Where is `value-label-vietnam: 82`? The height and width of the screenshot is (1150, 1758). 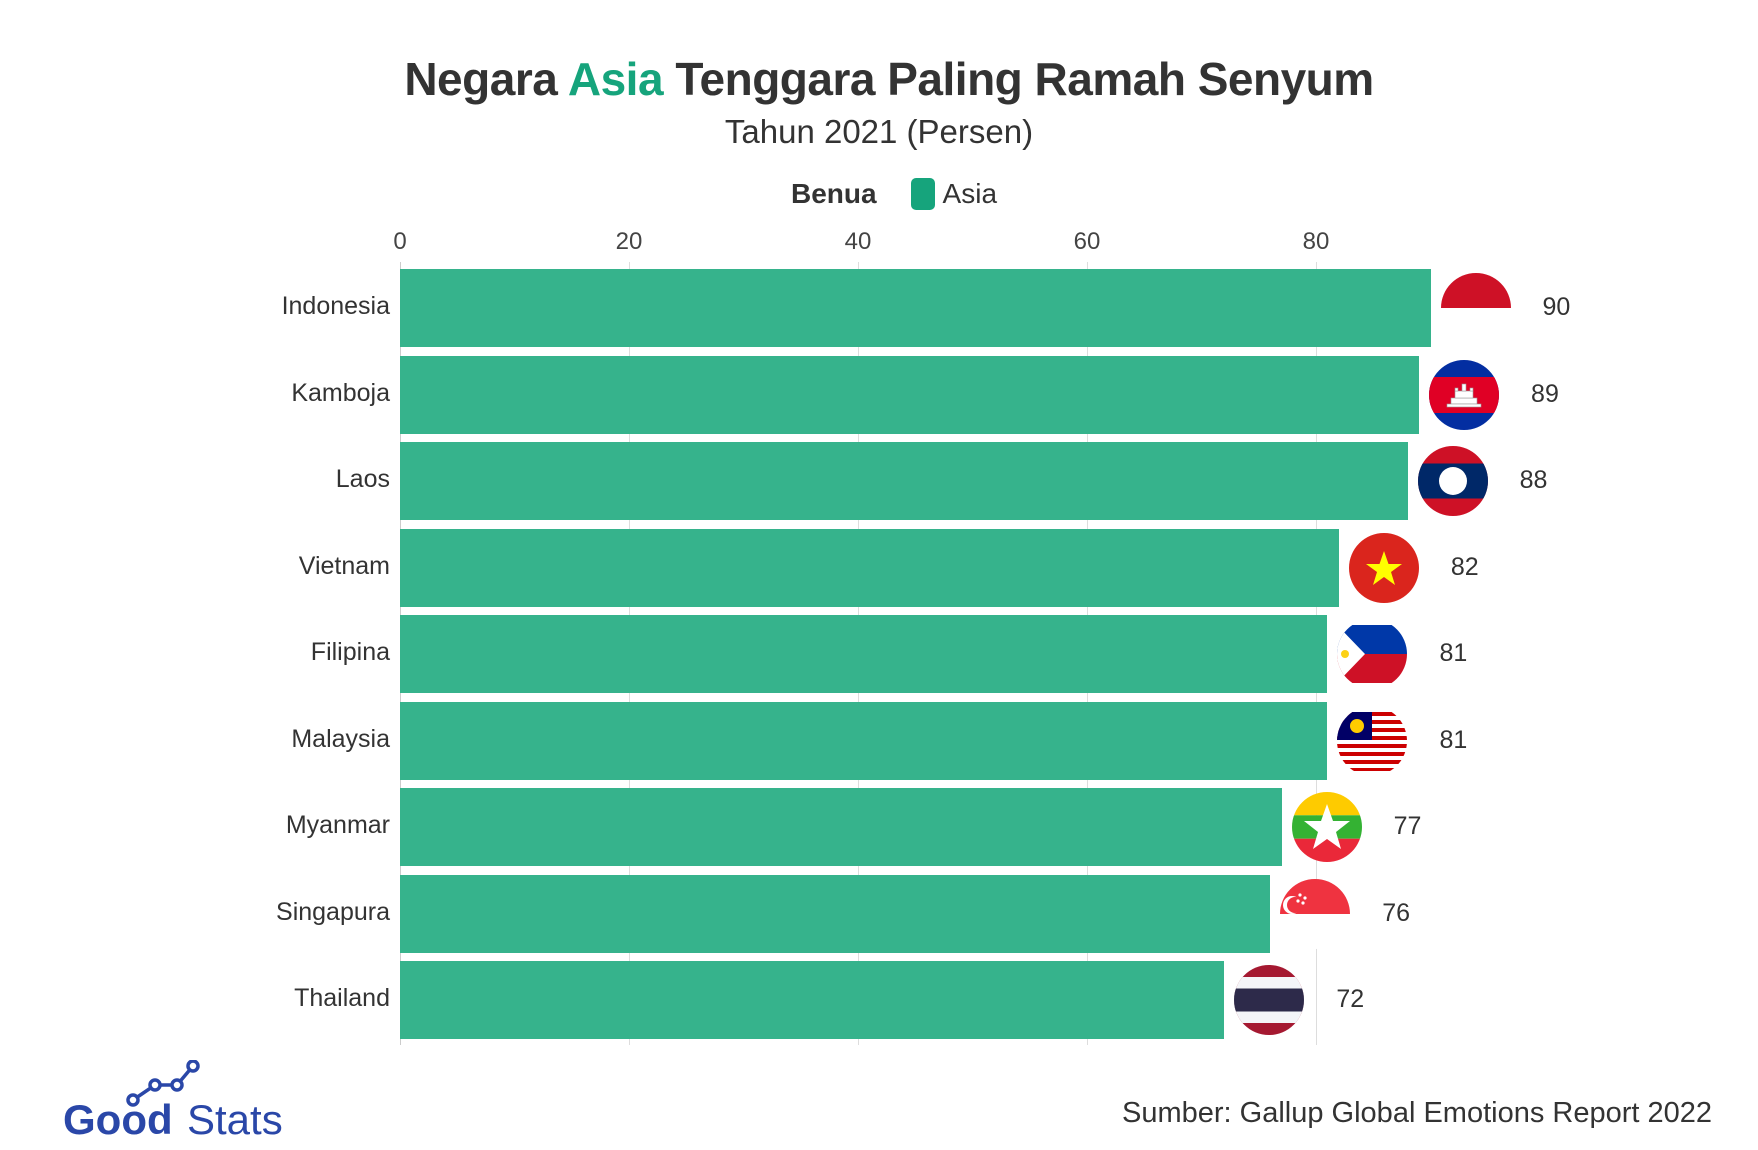 value-label-vietnam: 82 is located at coordinates (1464, 566).